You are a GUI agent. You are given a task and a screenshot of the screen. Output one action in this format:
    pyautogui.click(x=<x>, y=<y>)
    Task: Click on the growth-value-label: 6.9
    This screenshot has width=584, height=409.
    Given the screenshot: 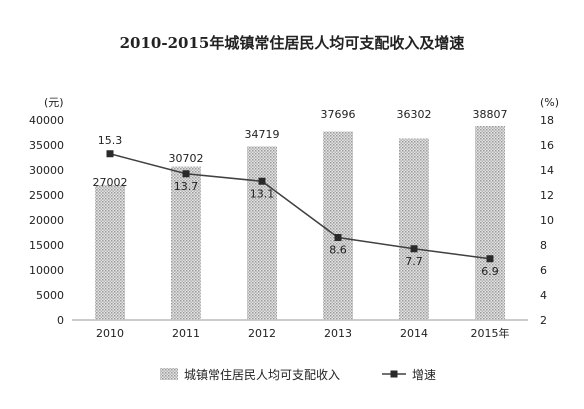 What is the action you would take?
    pyautogui.click(x=490, y=271)
    